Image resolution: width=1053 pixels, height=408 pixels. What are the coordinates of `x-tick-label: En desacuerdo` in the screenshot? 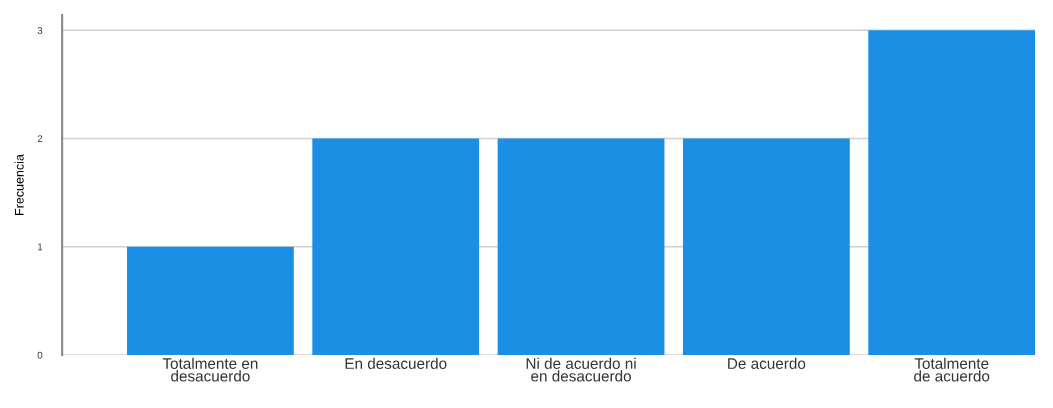 It's located at (396, 363).